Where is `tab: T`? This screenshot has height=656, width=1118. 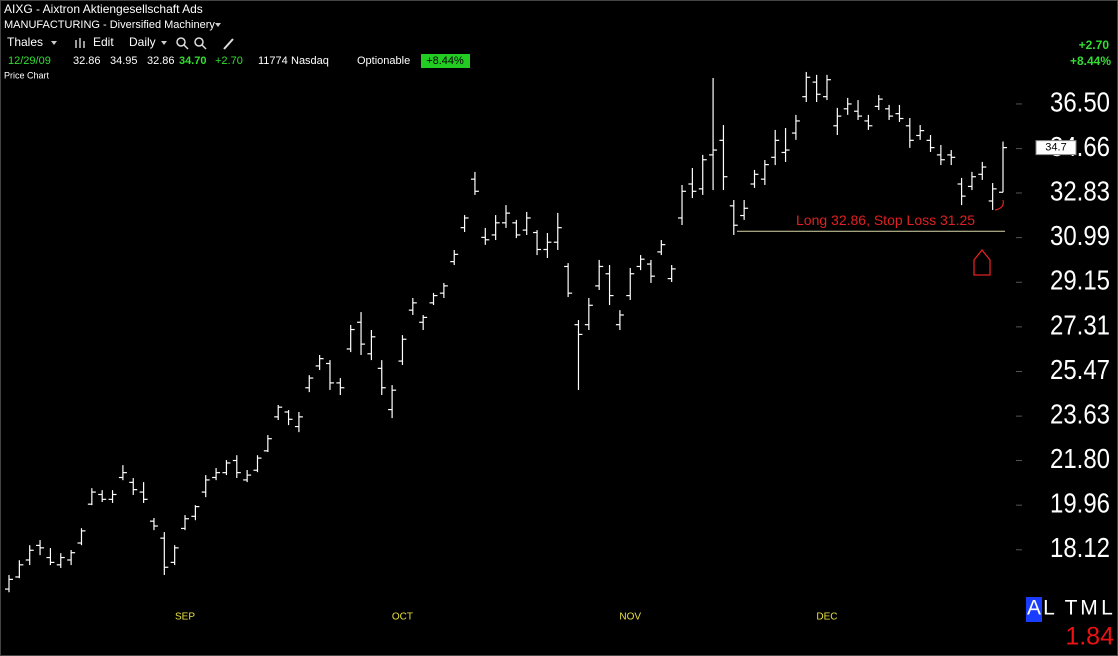 tab: T is located at coordinates (1071, 608).